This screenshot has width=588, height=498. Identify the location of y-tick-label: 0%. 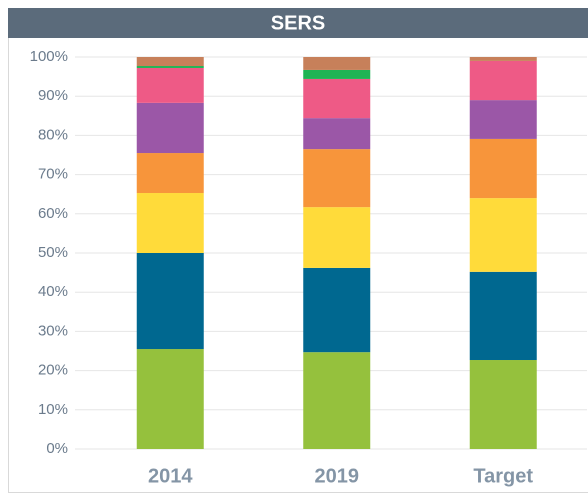
(57, 448).